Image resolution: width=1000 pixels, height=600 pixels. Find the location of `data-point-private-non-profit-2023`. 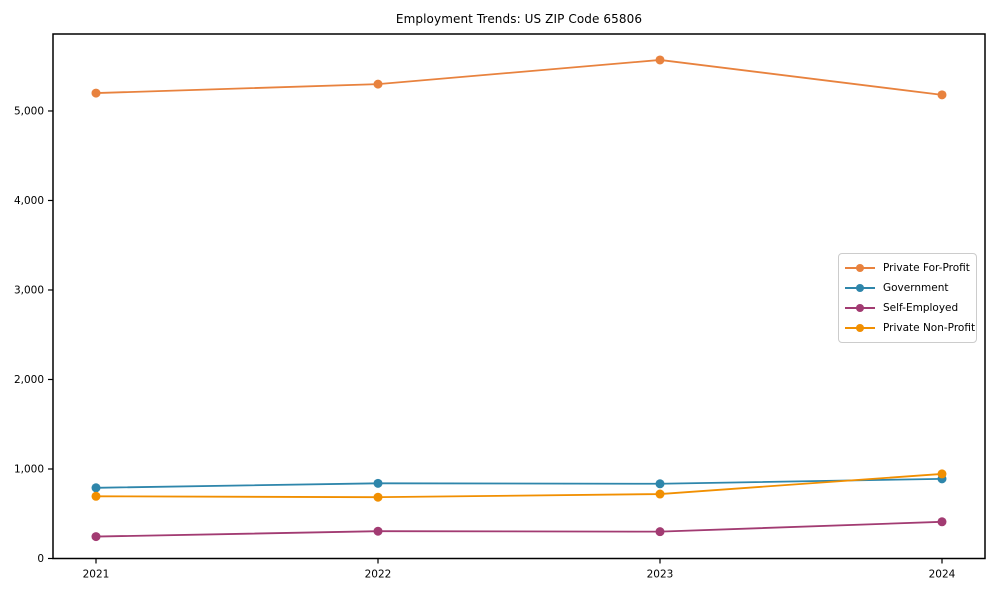

data-point-private-non-profit-2023 is located at coordinates (660, 494).